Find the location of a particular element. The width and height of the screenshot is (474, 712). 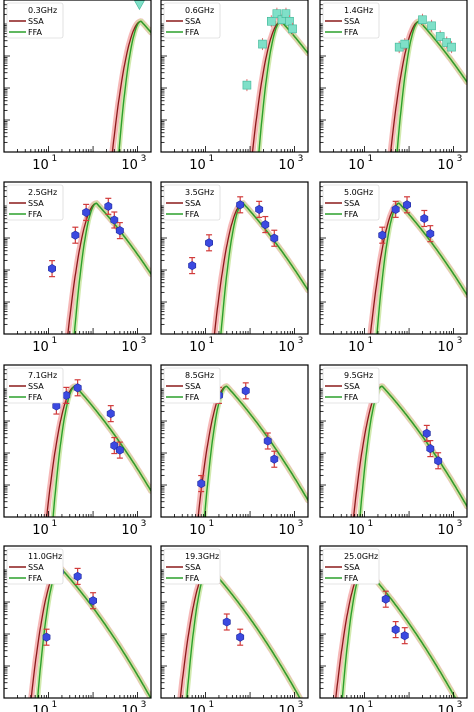

legend: 0.3GHz SSA FFA is located at coordinates (35, 20).